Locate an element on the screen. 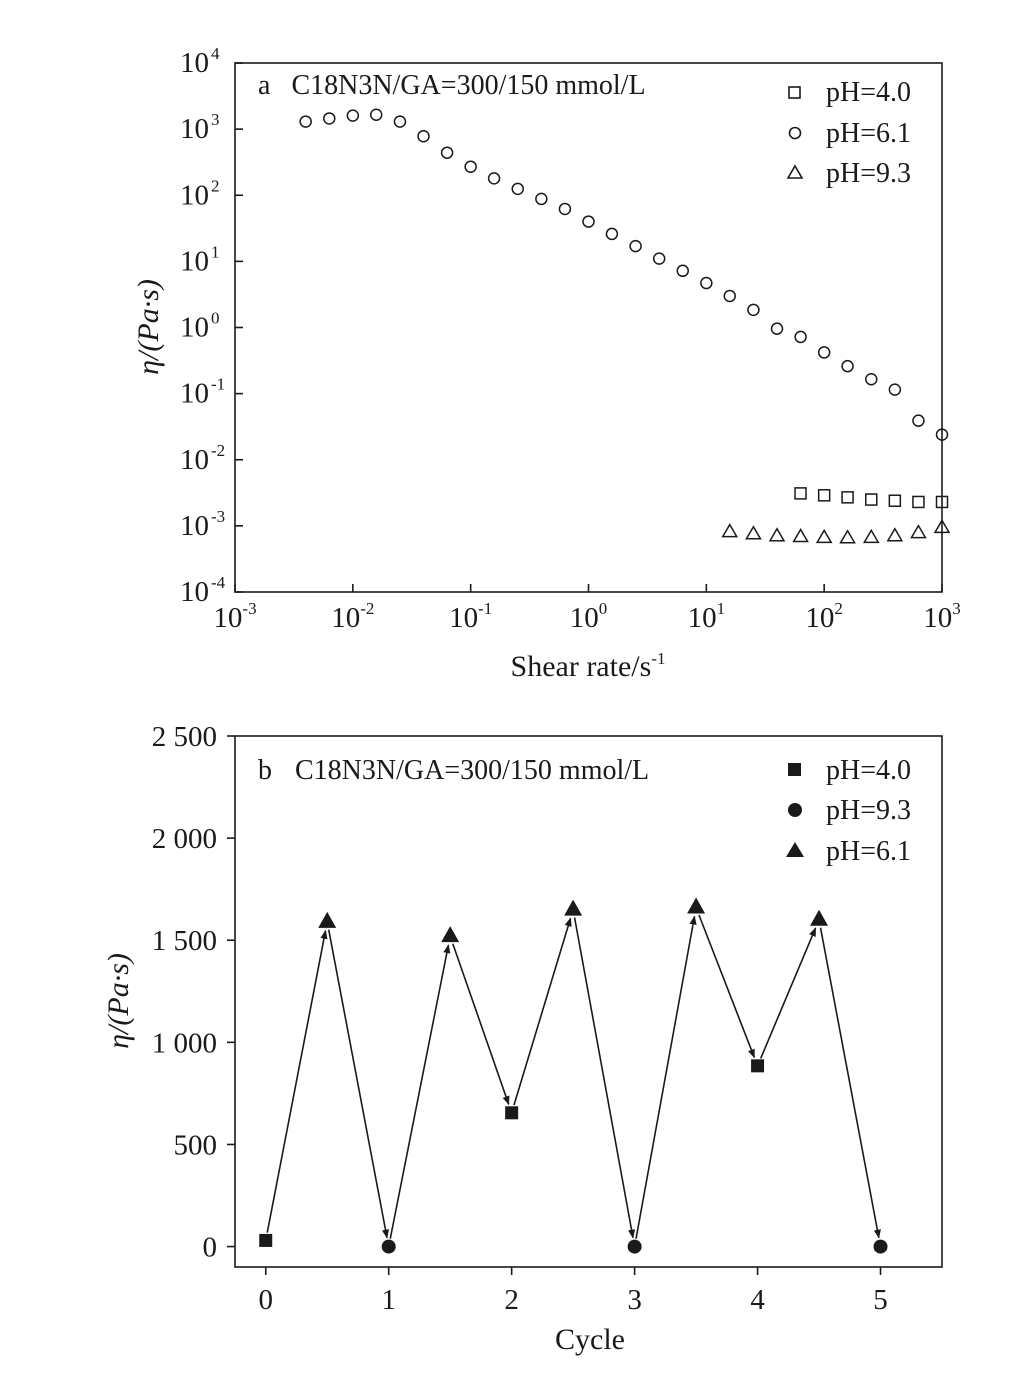  legend-a-label-ph40: pH=4.0 is located at coordinates (868, 92).